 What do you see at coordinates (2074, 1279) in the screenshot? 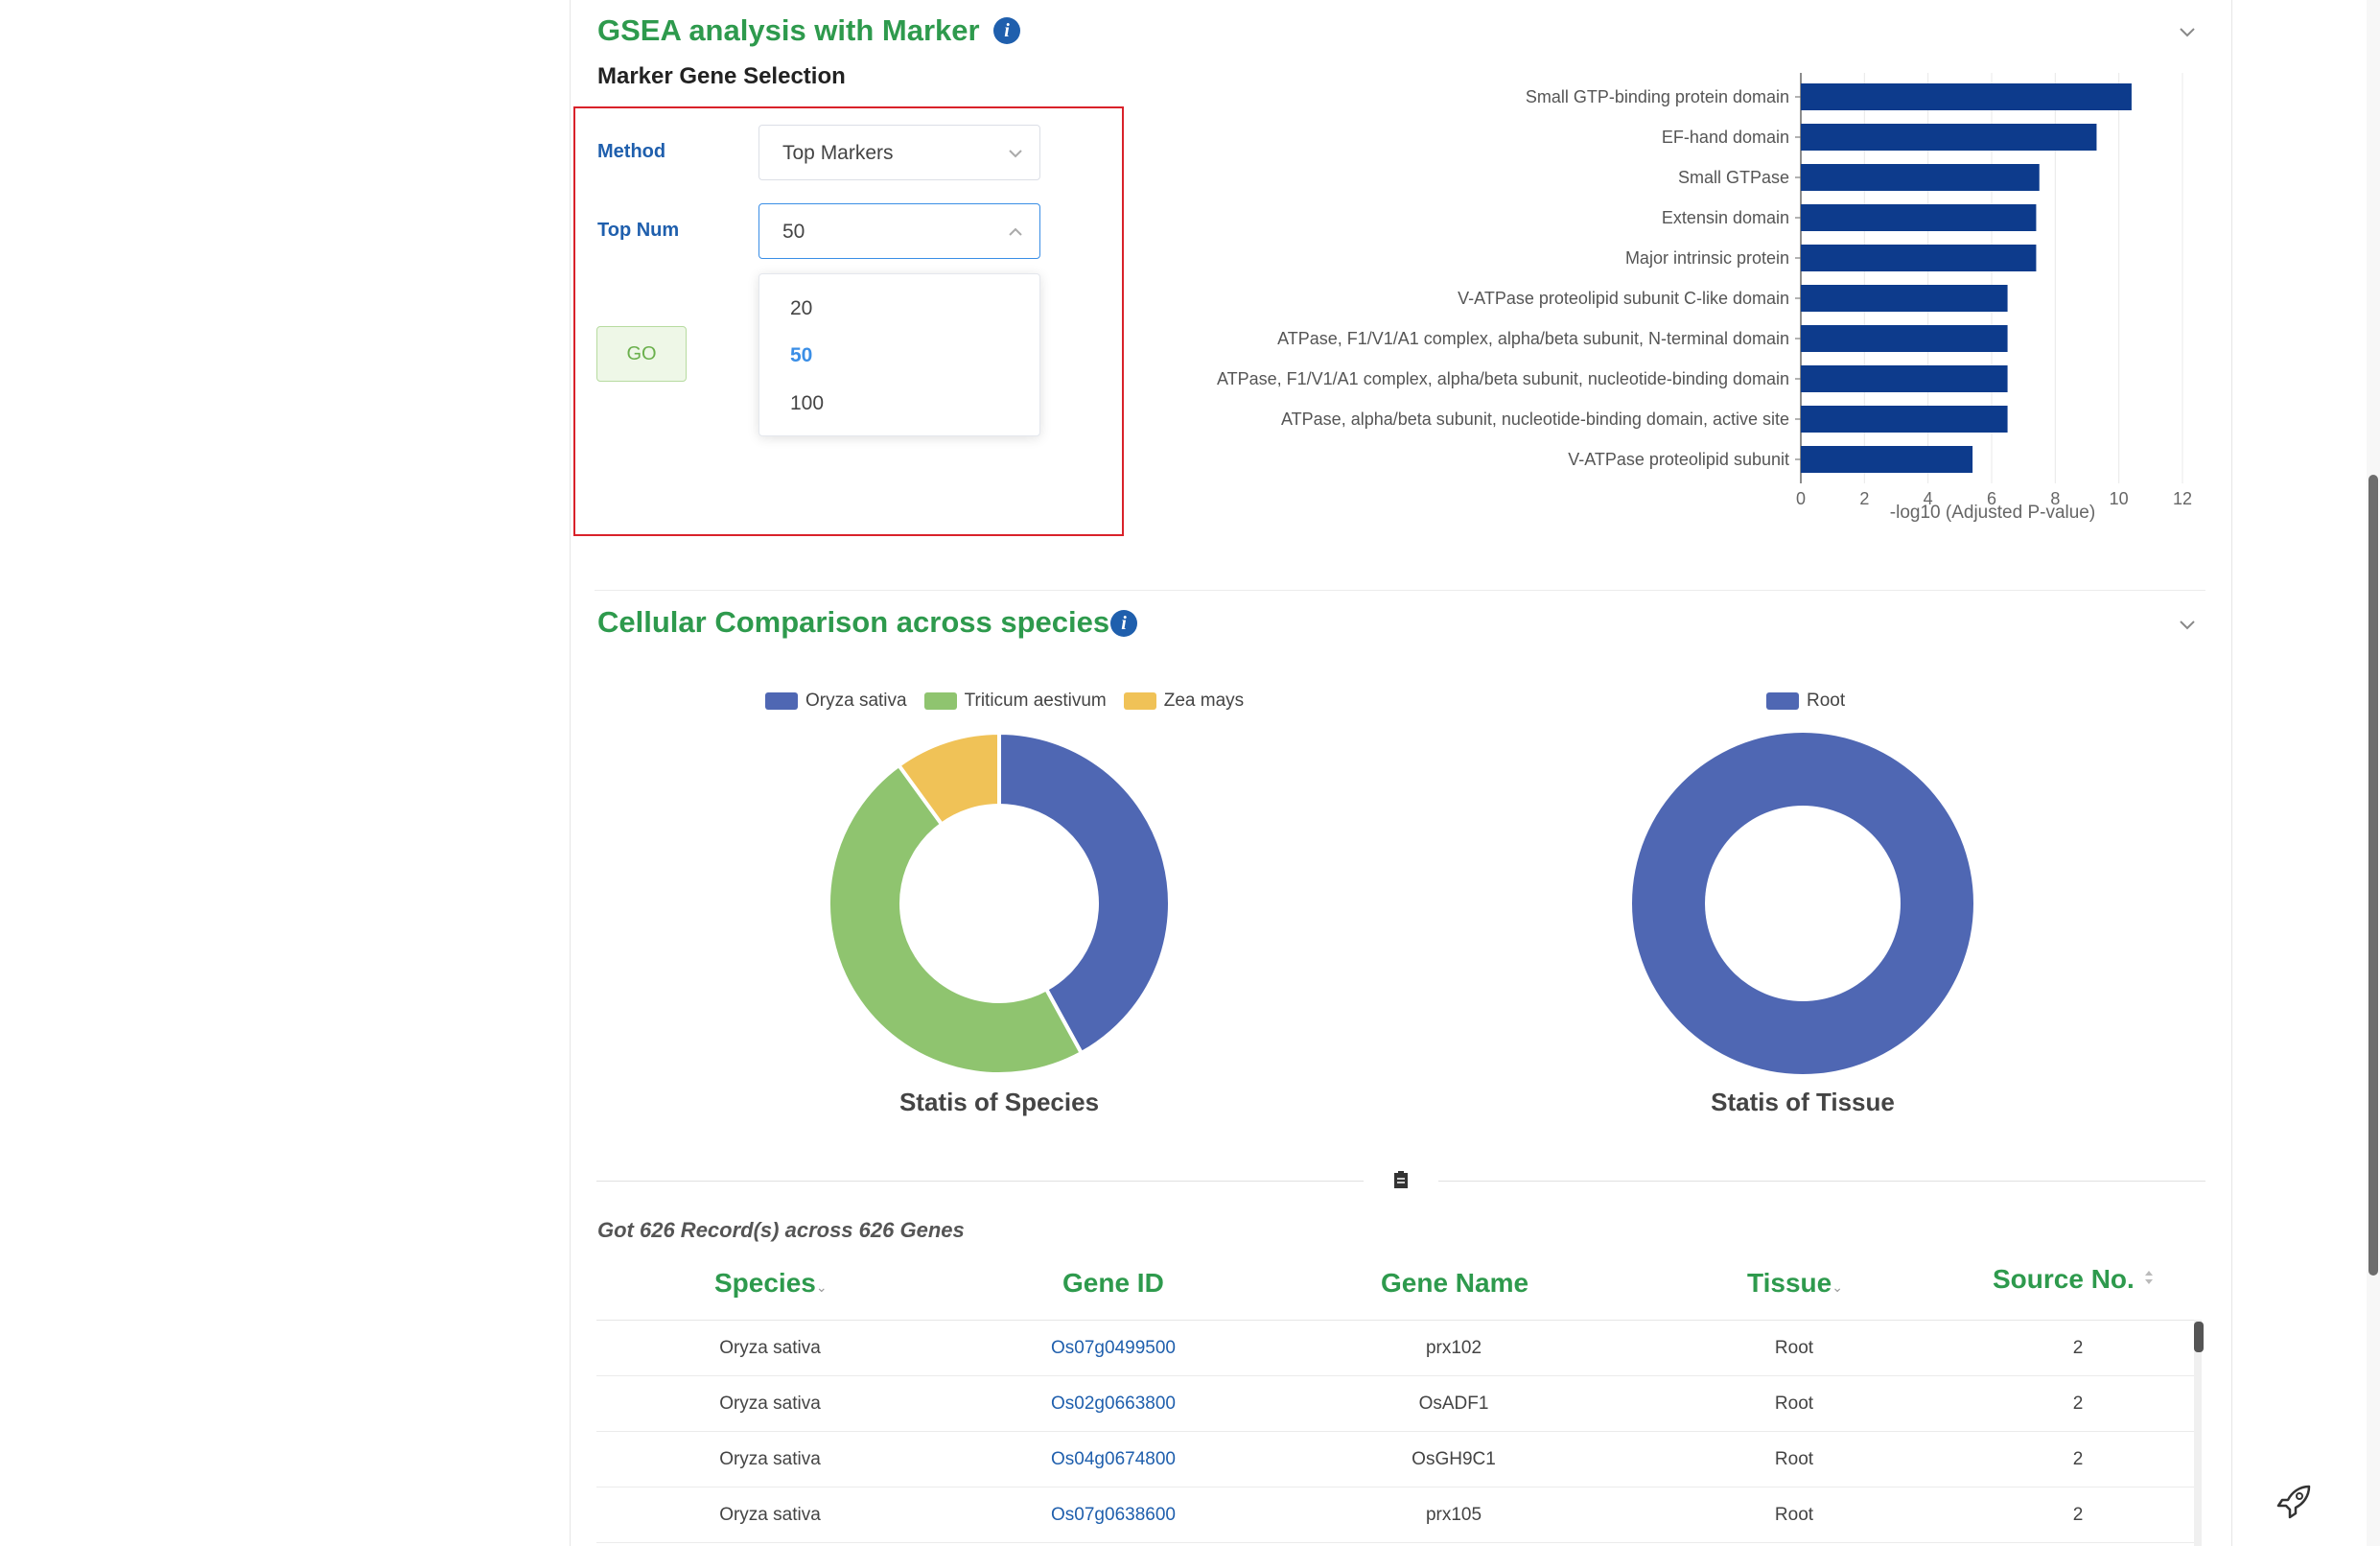
I see `column-header-source-no: Source No.` at bounding box center [2074, 1279].